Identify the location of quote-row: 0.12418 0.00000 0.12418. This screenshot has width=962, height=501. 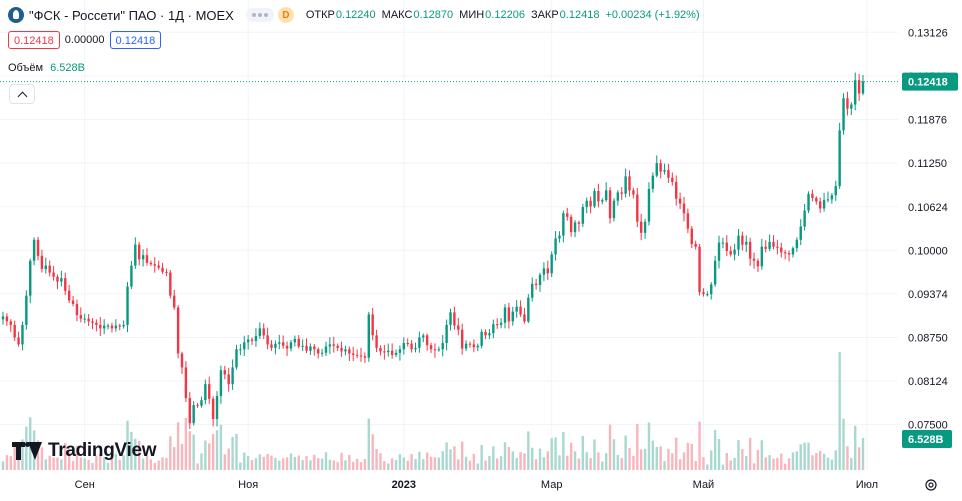
(85, 40).